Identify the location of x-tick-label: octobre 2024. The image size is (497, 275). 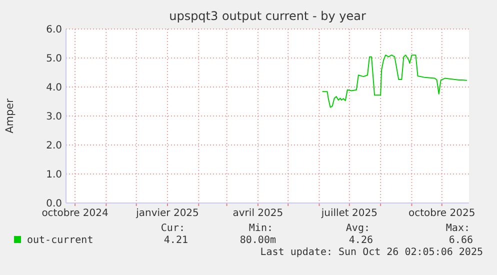
(75, 213).